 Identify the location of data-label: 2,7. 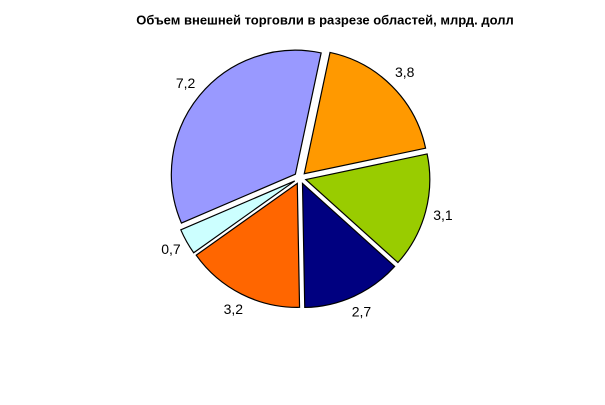
(362, 311).